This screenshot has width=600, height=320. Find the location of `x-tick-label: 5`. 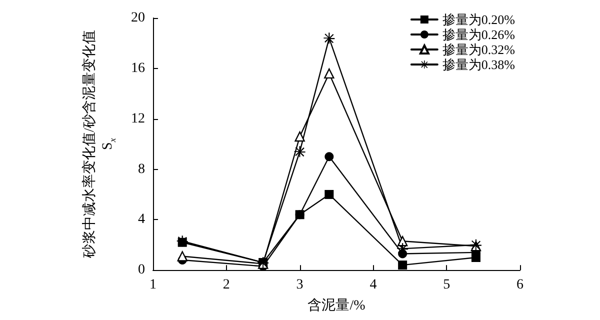

x-tick-label: 5 is located at coordinates (446, 285).